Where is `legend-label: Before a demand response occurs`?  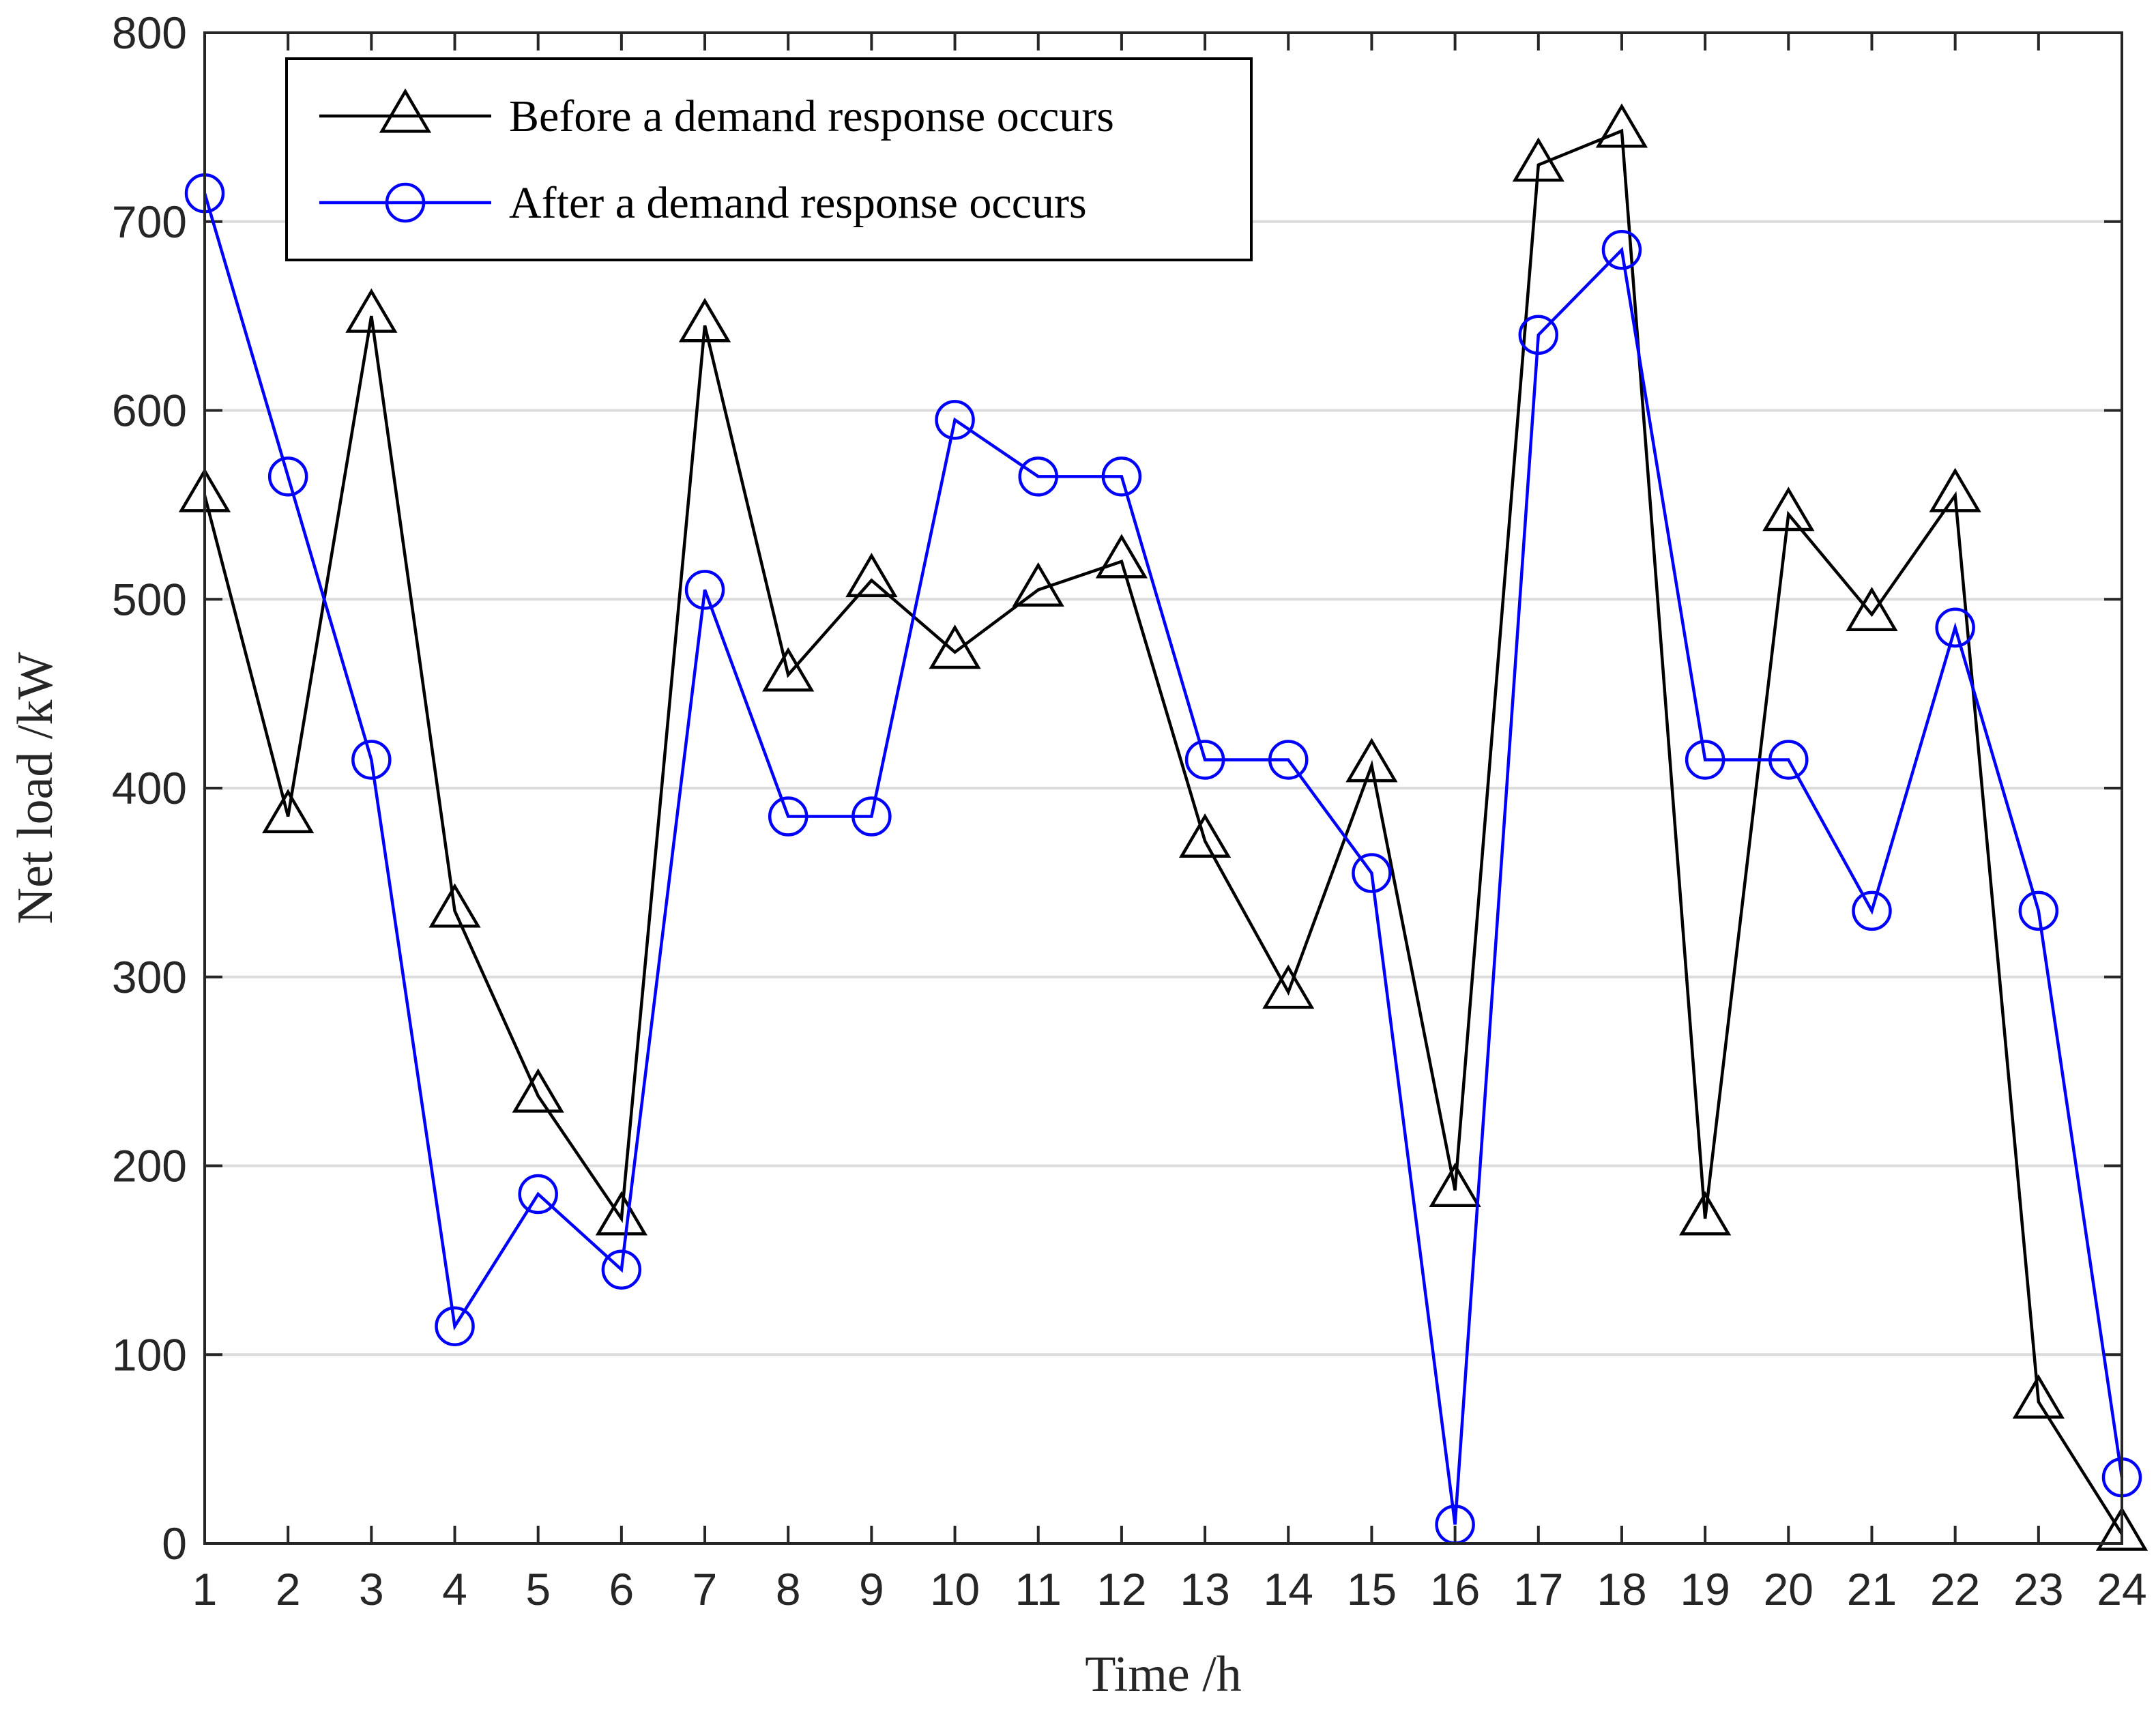 legend-label: Before a demand response occurs is located at coordinates (811, 116).